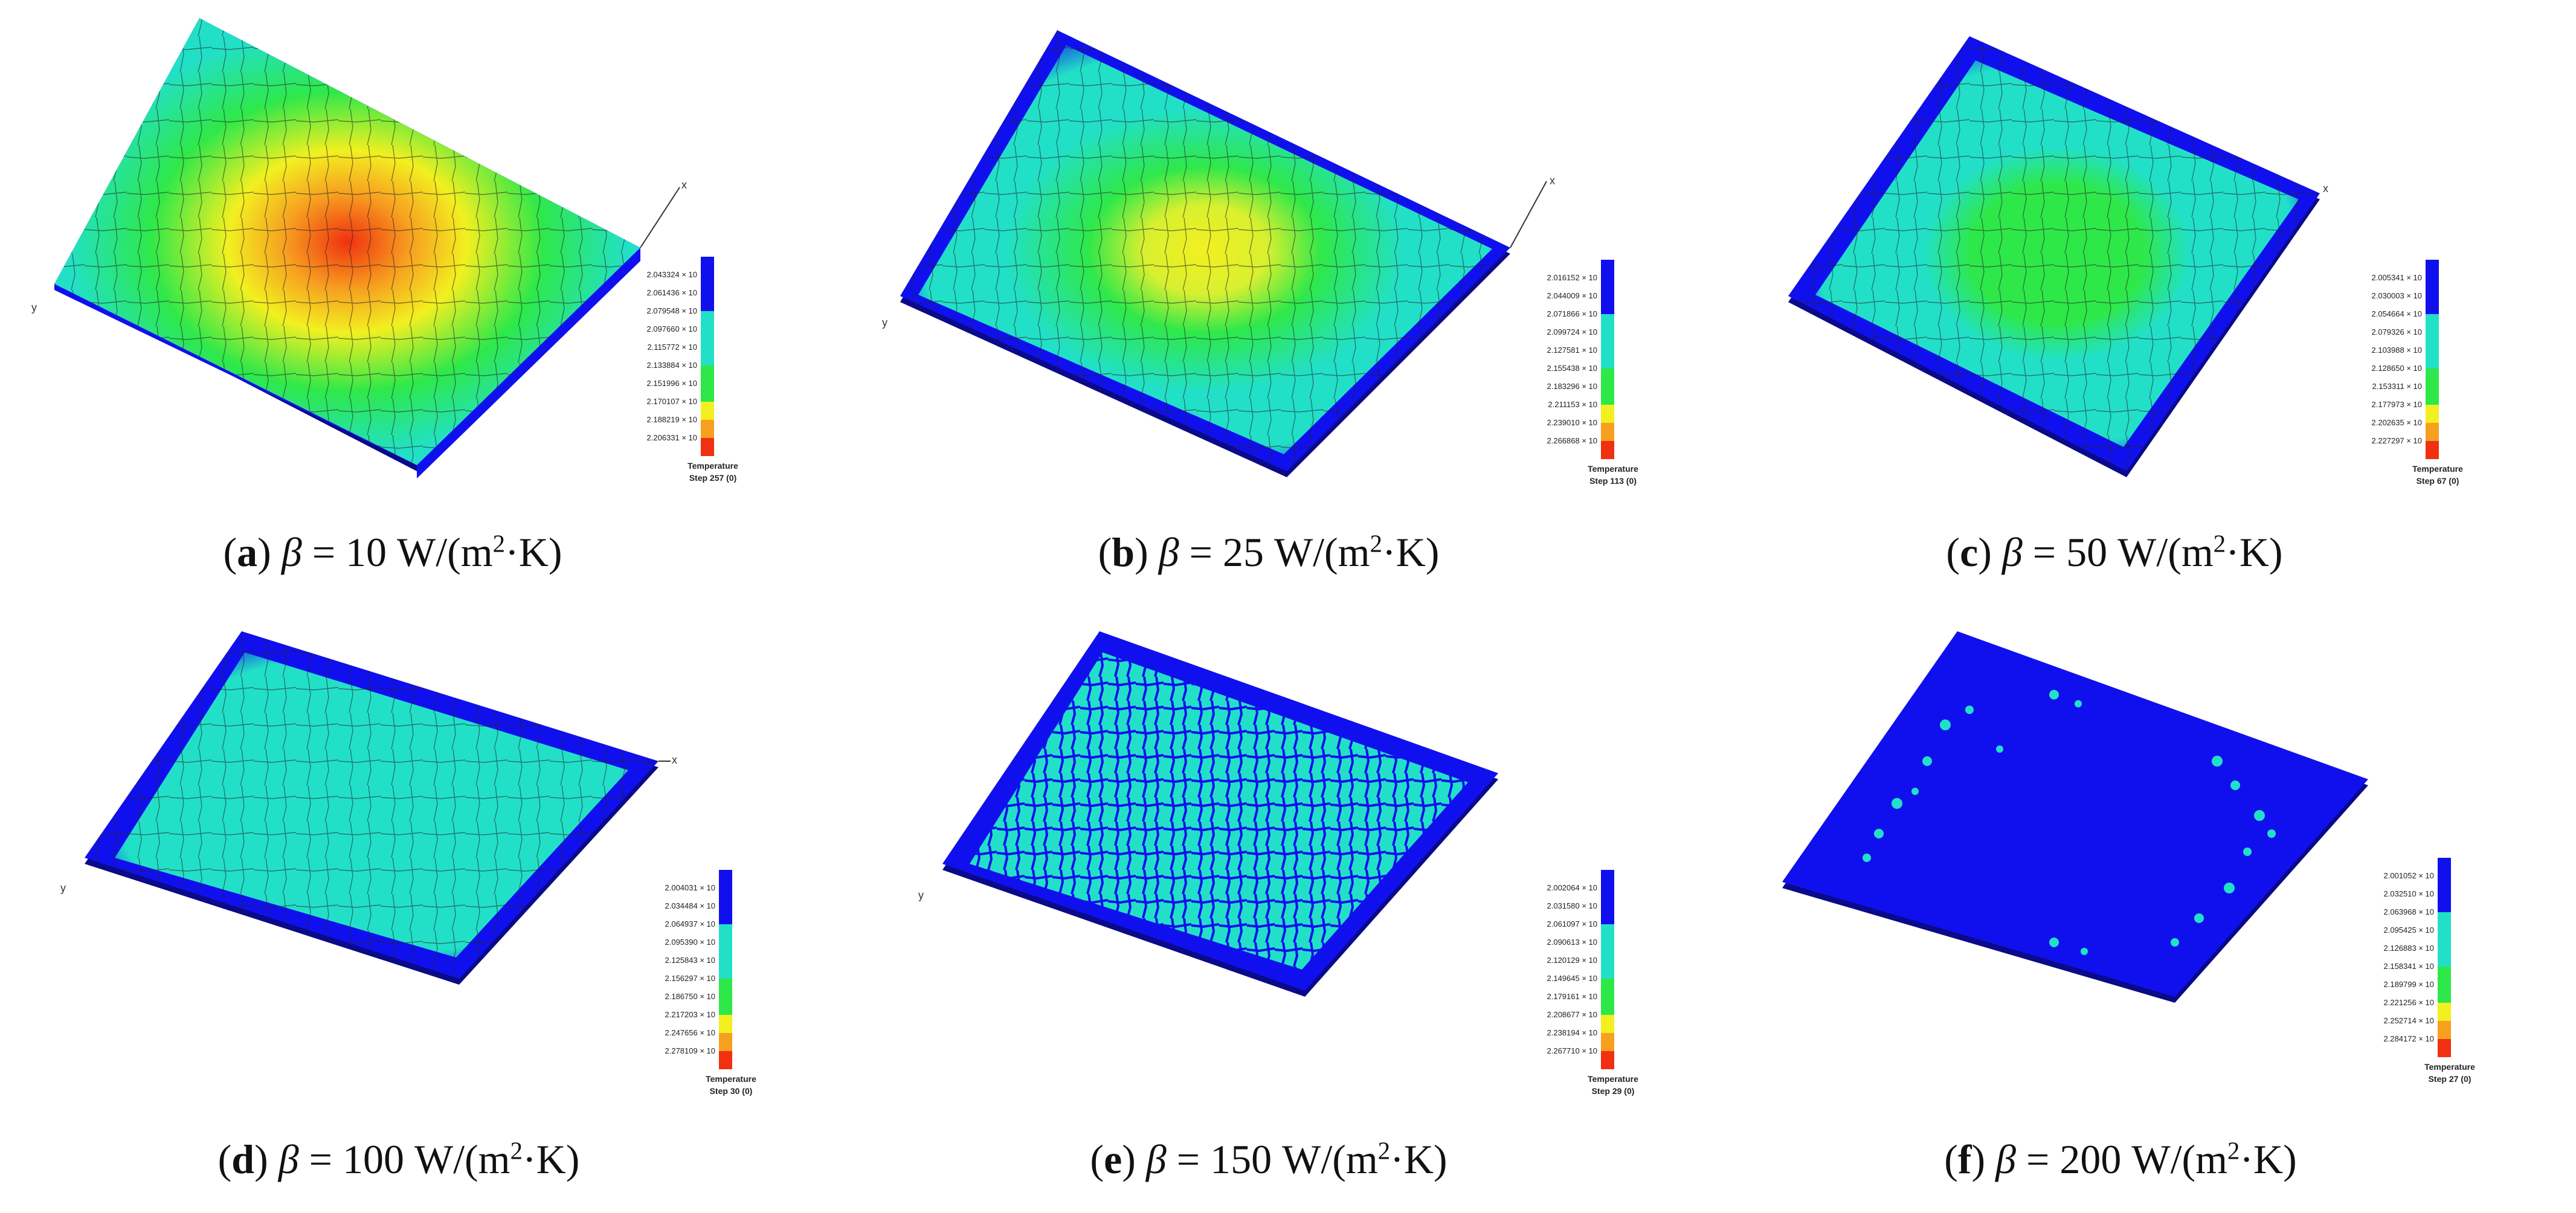 This screenshot has width=2576, height=1213. What do you see at coordinates (691, 996) in the screenshot?
I see `legend-value: 2.186750 × 10` at bounding box center [691, 996].